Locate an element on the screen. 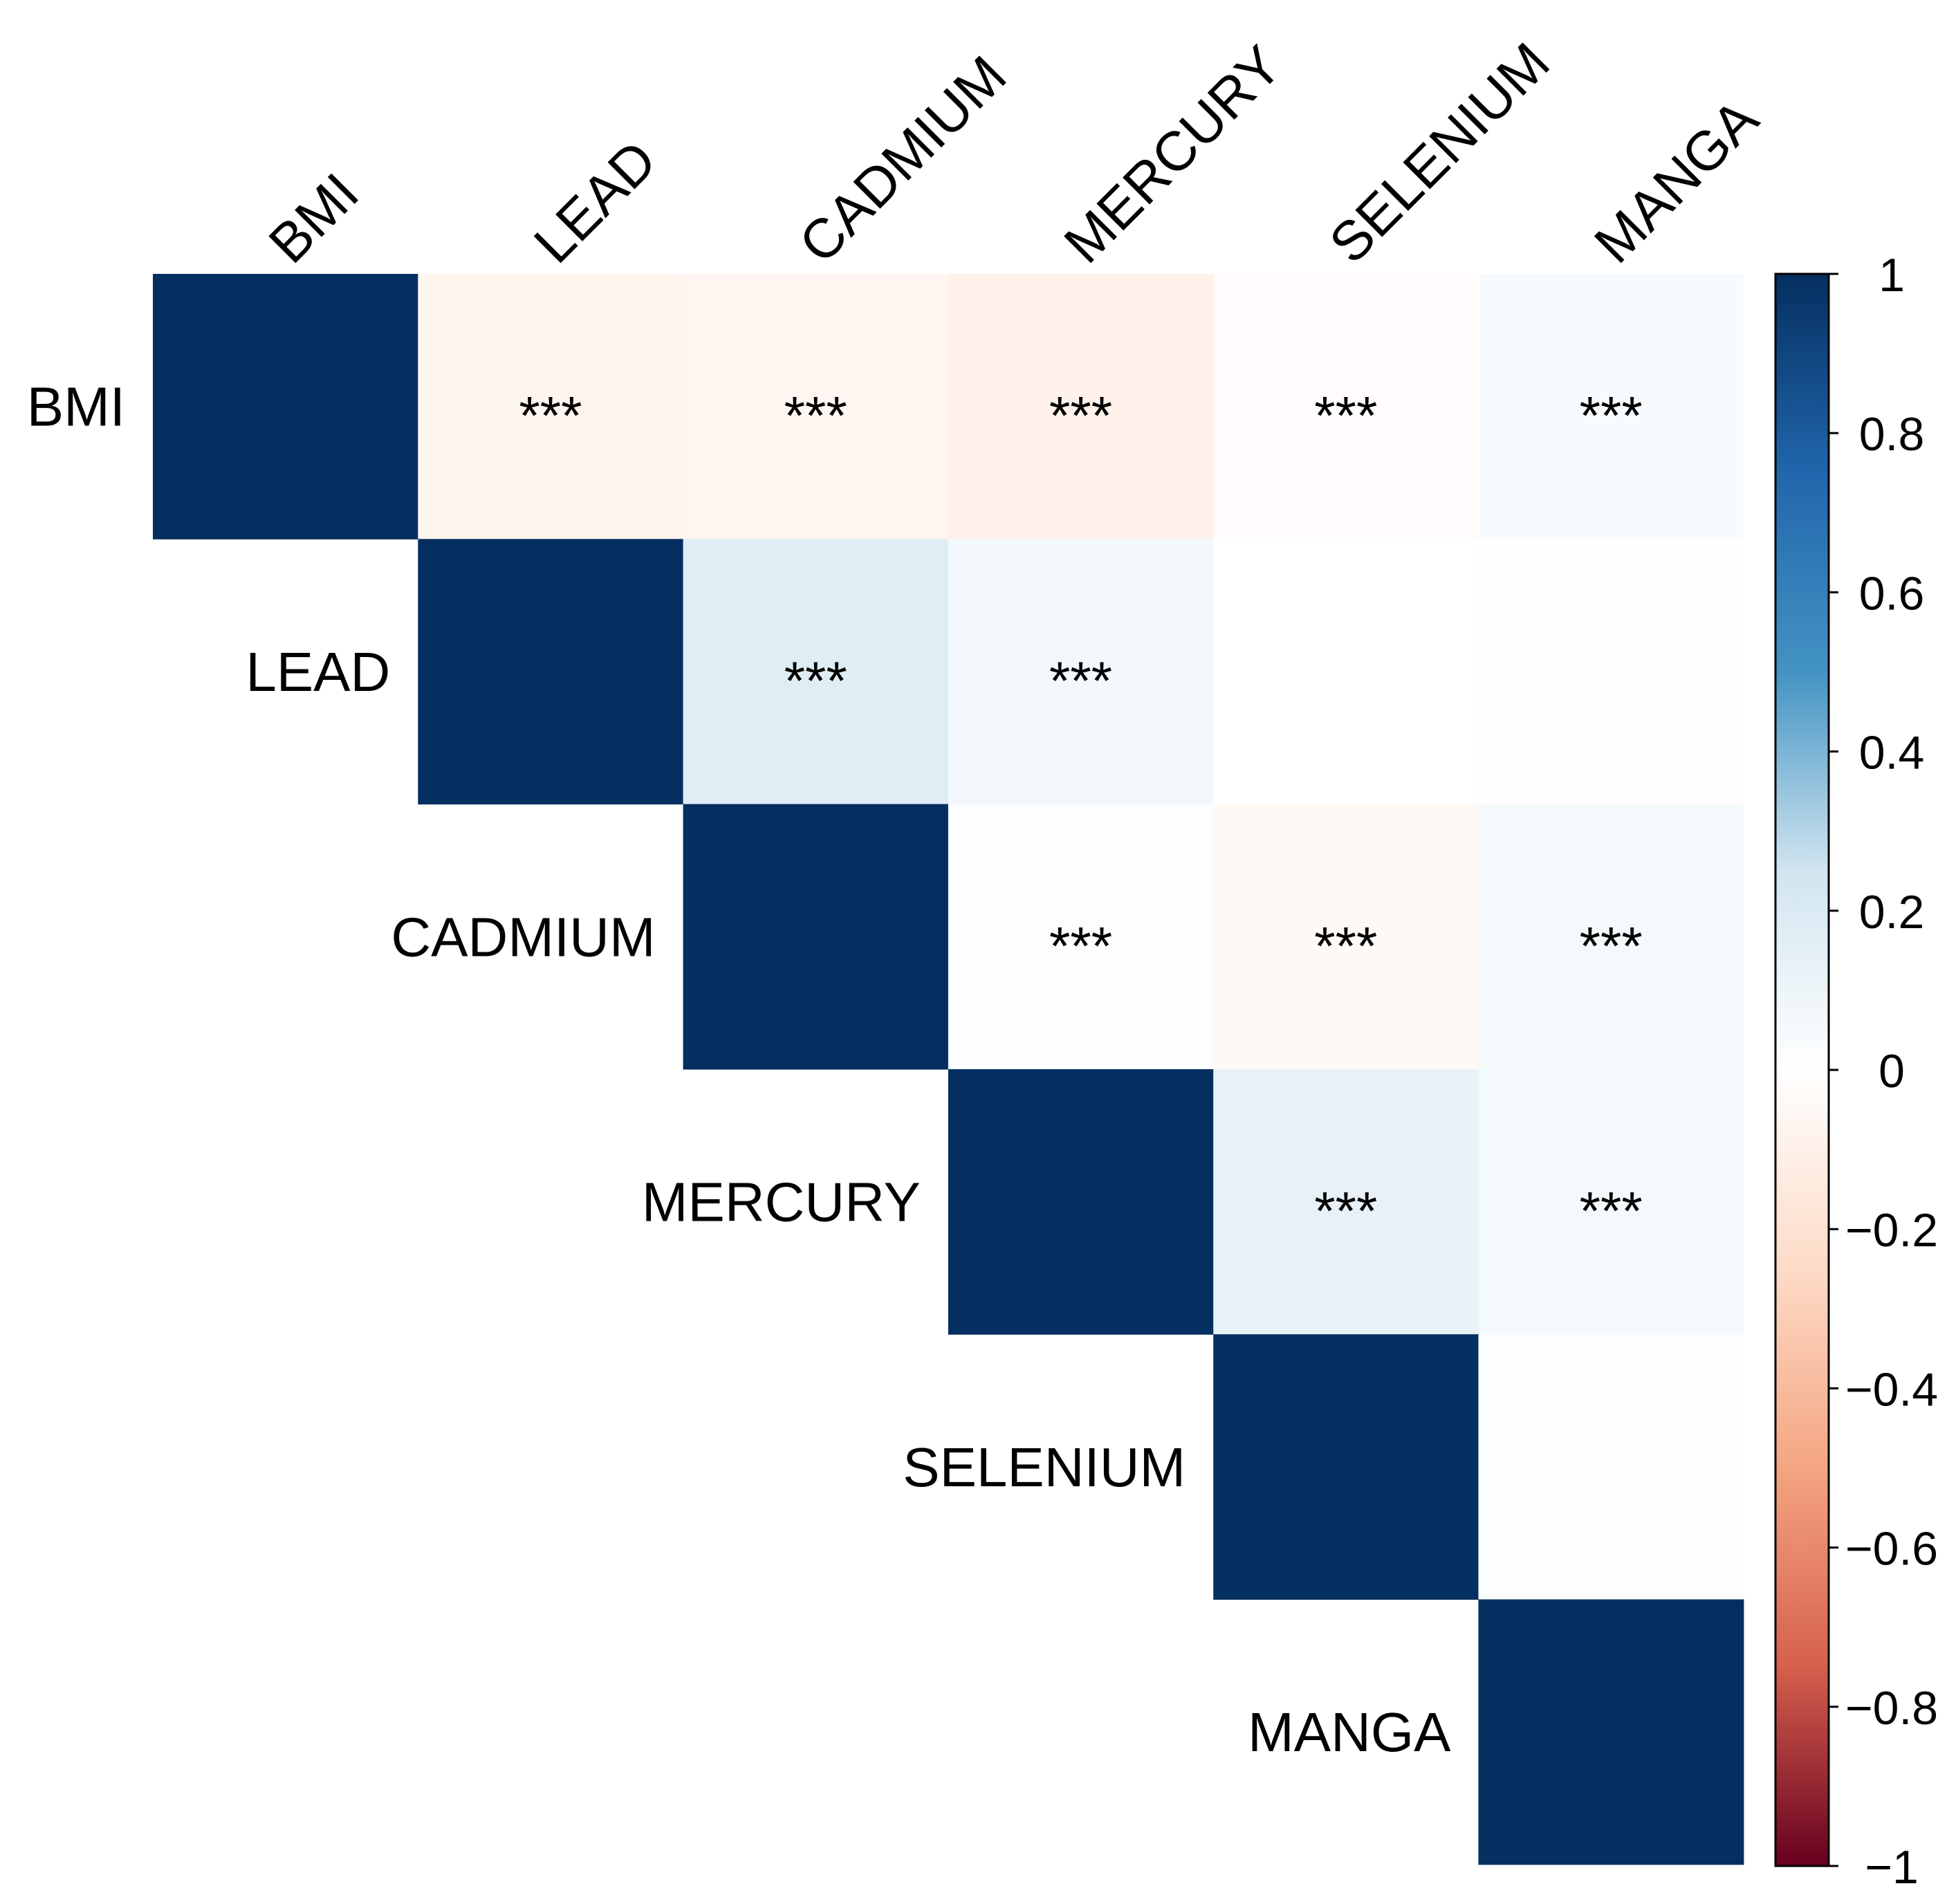 The width and height of the screenshot is (1947, 1904). column-label-mercury: MERCURY is located at coordinates (1173, 154).